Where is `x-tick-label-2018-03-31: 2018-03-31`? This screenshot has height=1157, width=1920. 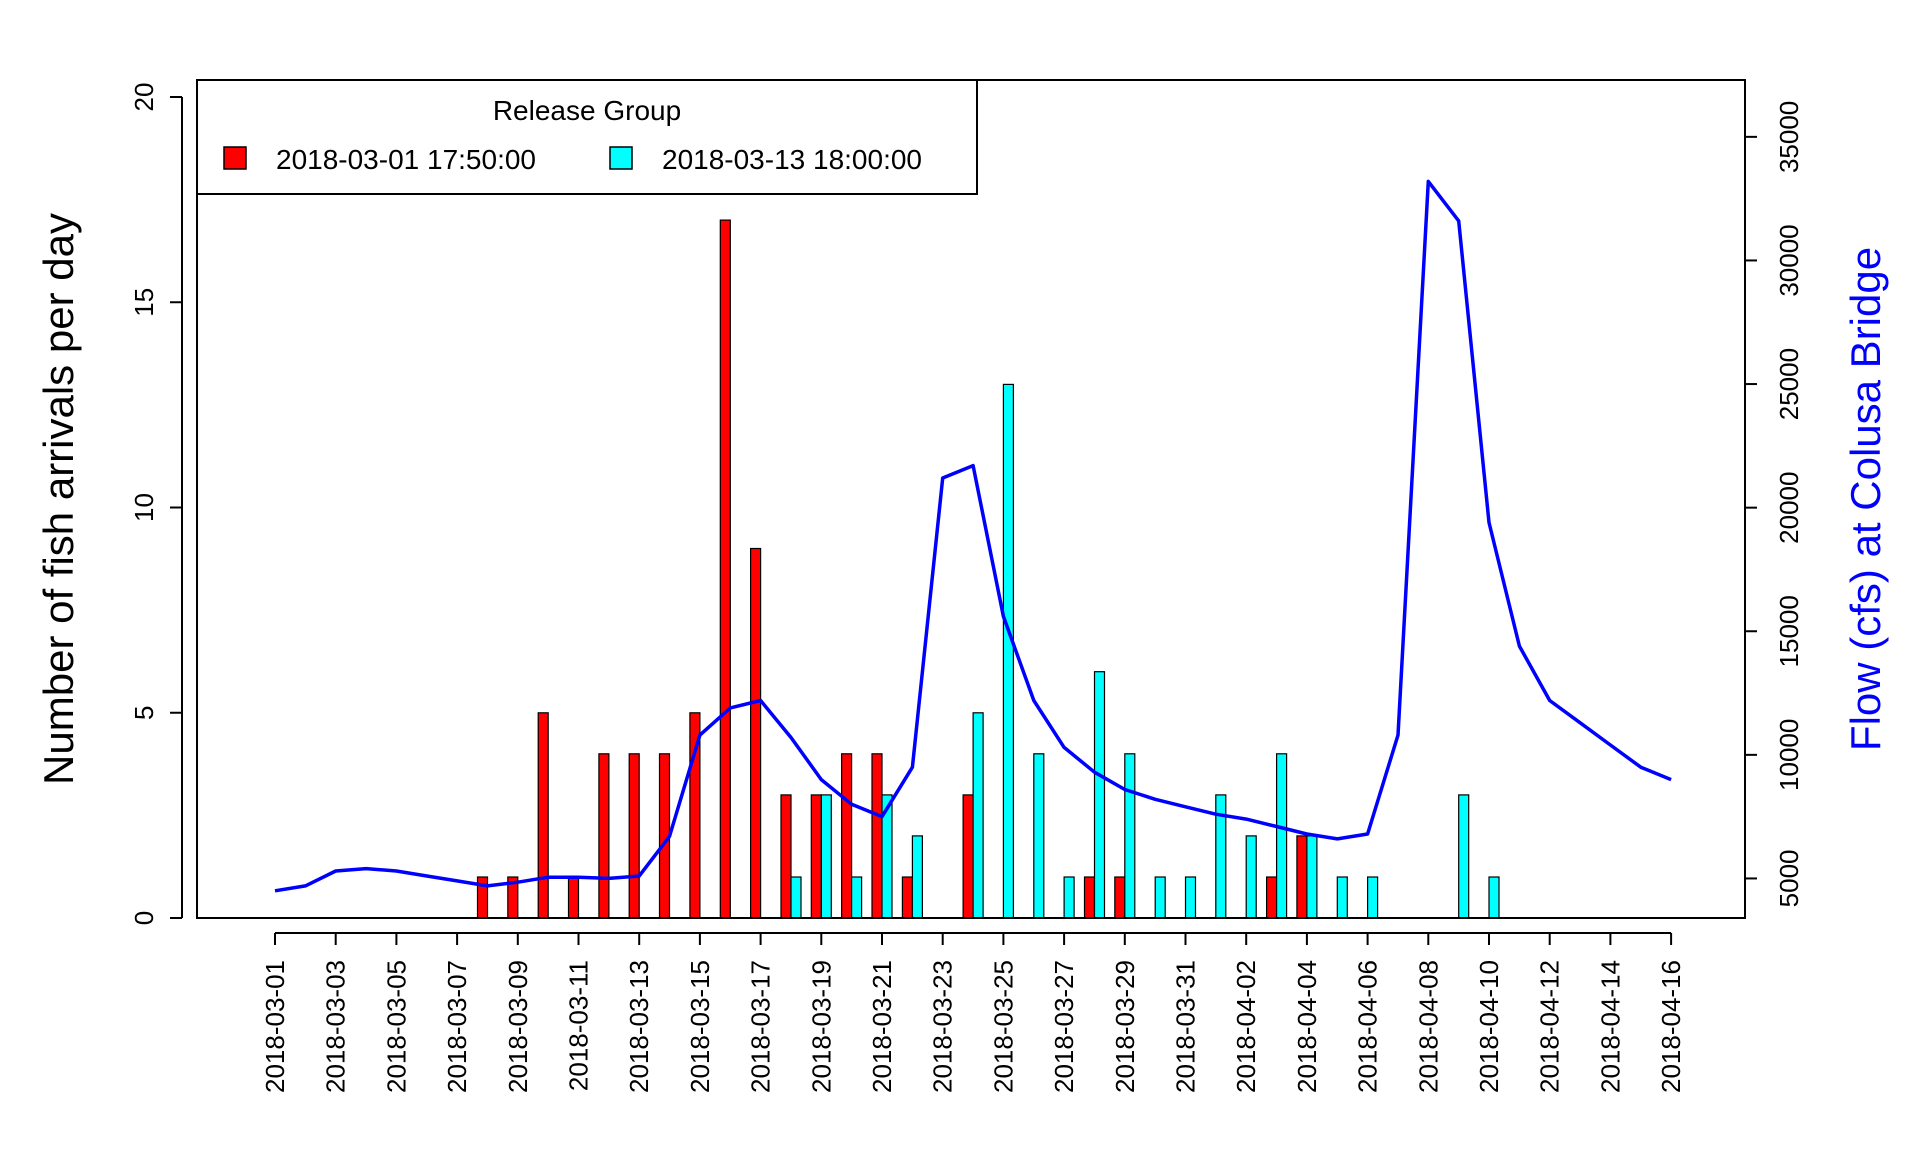
x-tick-label-2018-03-31: 2018-03-31 is located at coordinates (1186, 1026).